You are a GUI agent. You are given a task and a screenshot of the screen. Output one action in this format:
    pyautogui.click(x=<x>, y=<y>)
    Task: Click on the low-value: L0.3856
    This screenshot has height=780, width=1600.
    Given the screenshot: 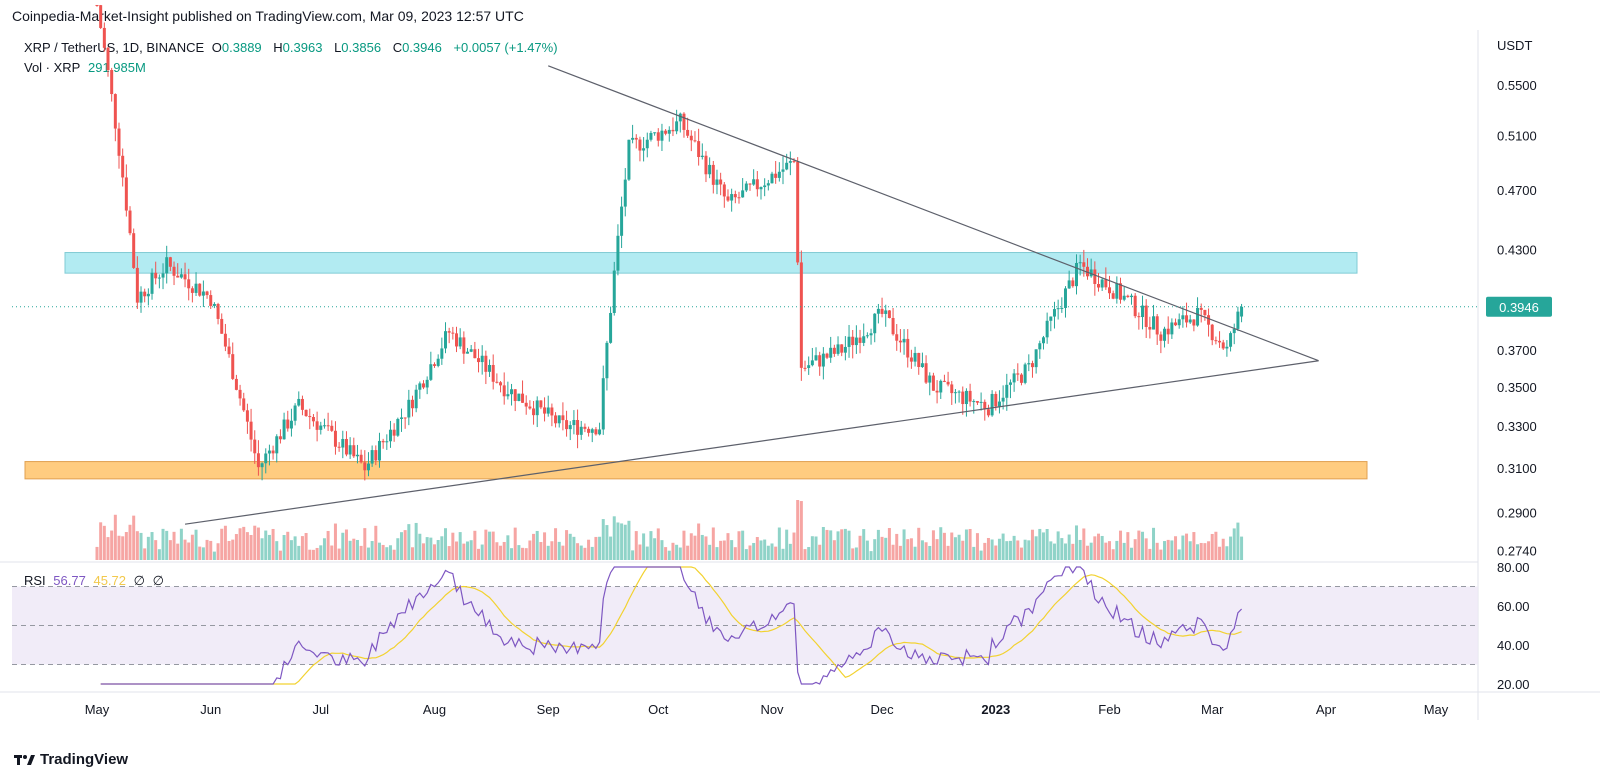 What is the action you would take?
    pyautogui.click(x=359, y=47)
    